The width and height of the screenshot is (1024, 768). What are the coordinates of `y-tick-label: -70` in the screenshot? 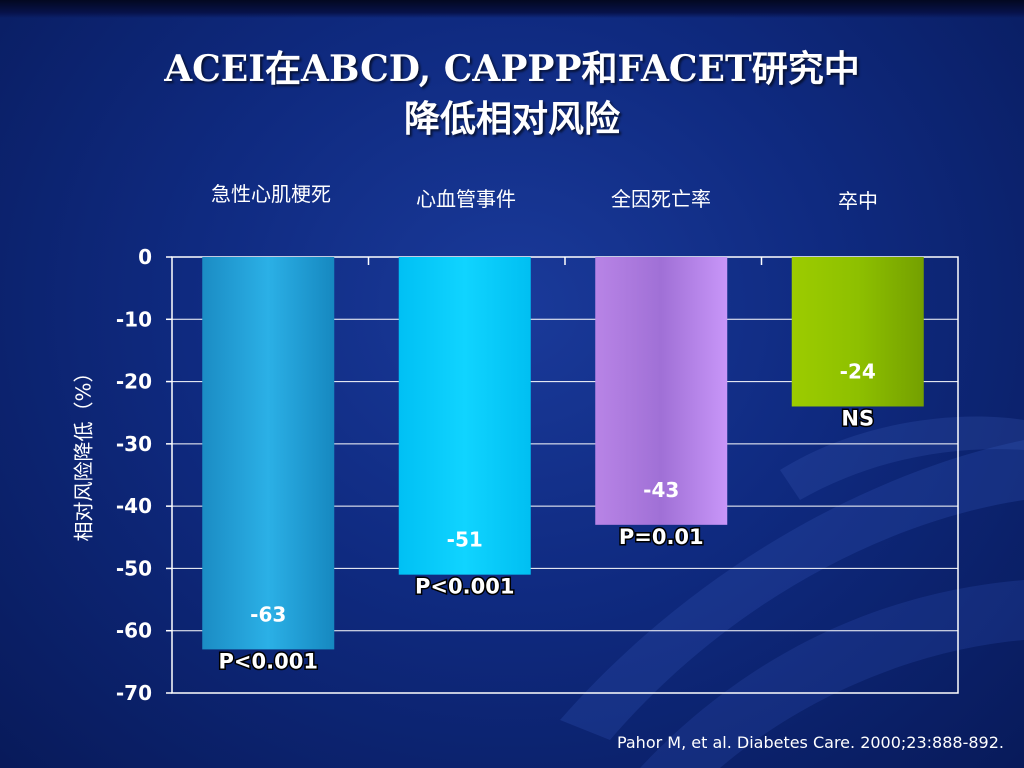 It's located at (134, 693).